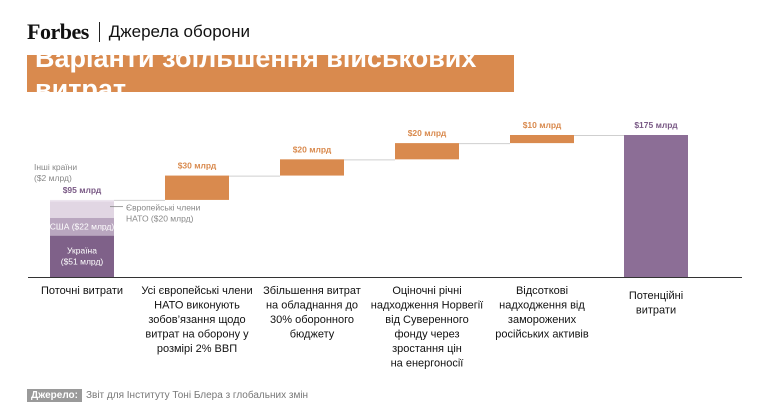 The width and height of the screenshot is (764, 419). What do you see at coordinates (542, 125) in the screenshot?
I see `value-label-5: $10 млрд` at bounding box center [542, 125].